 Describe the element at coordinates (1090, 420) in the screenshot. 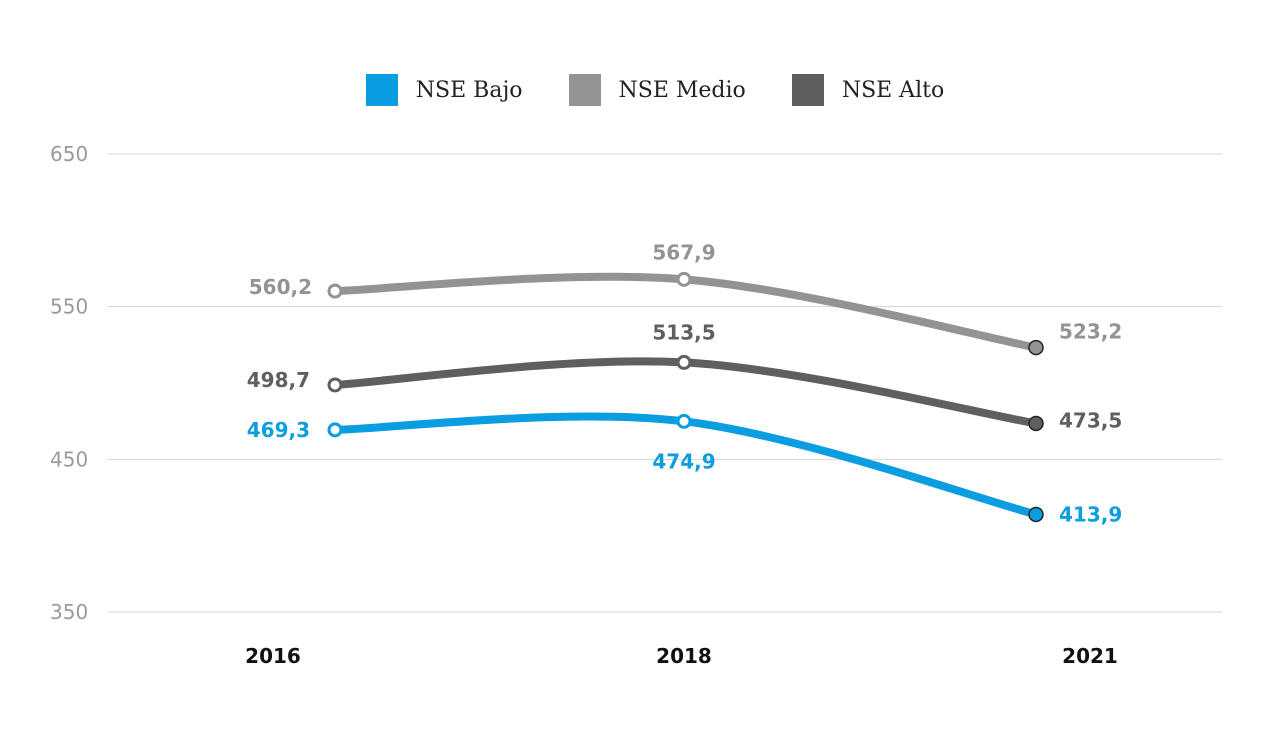

I see `data-label: 473,5` at that location.